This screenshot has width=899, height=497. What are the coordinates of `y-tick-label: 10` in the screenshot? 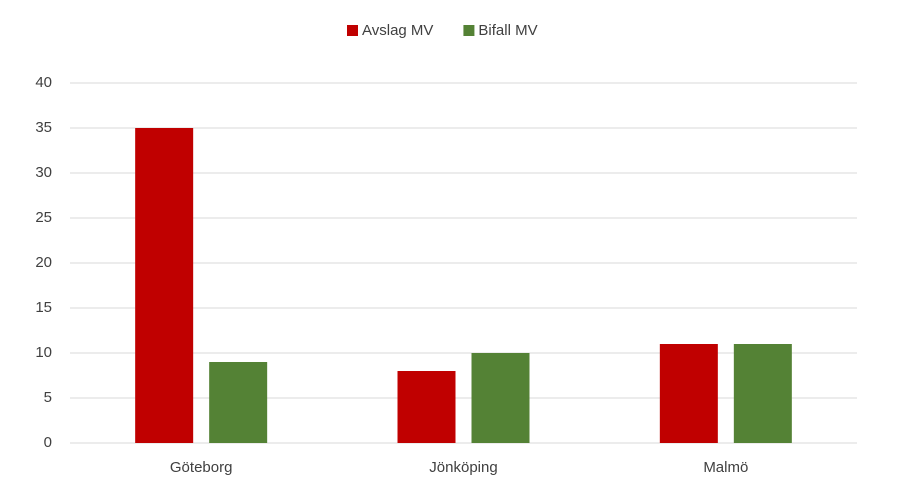 It's located at (43, 352).